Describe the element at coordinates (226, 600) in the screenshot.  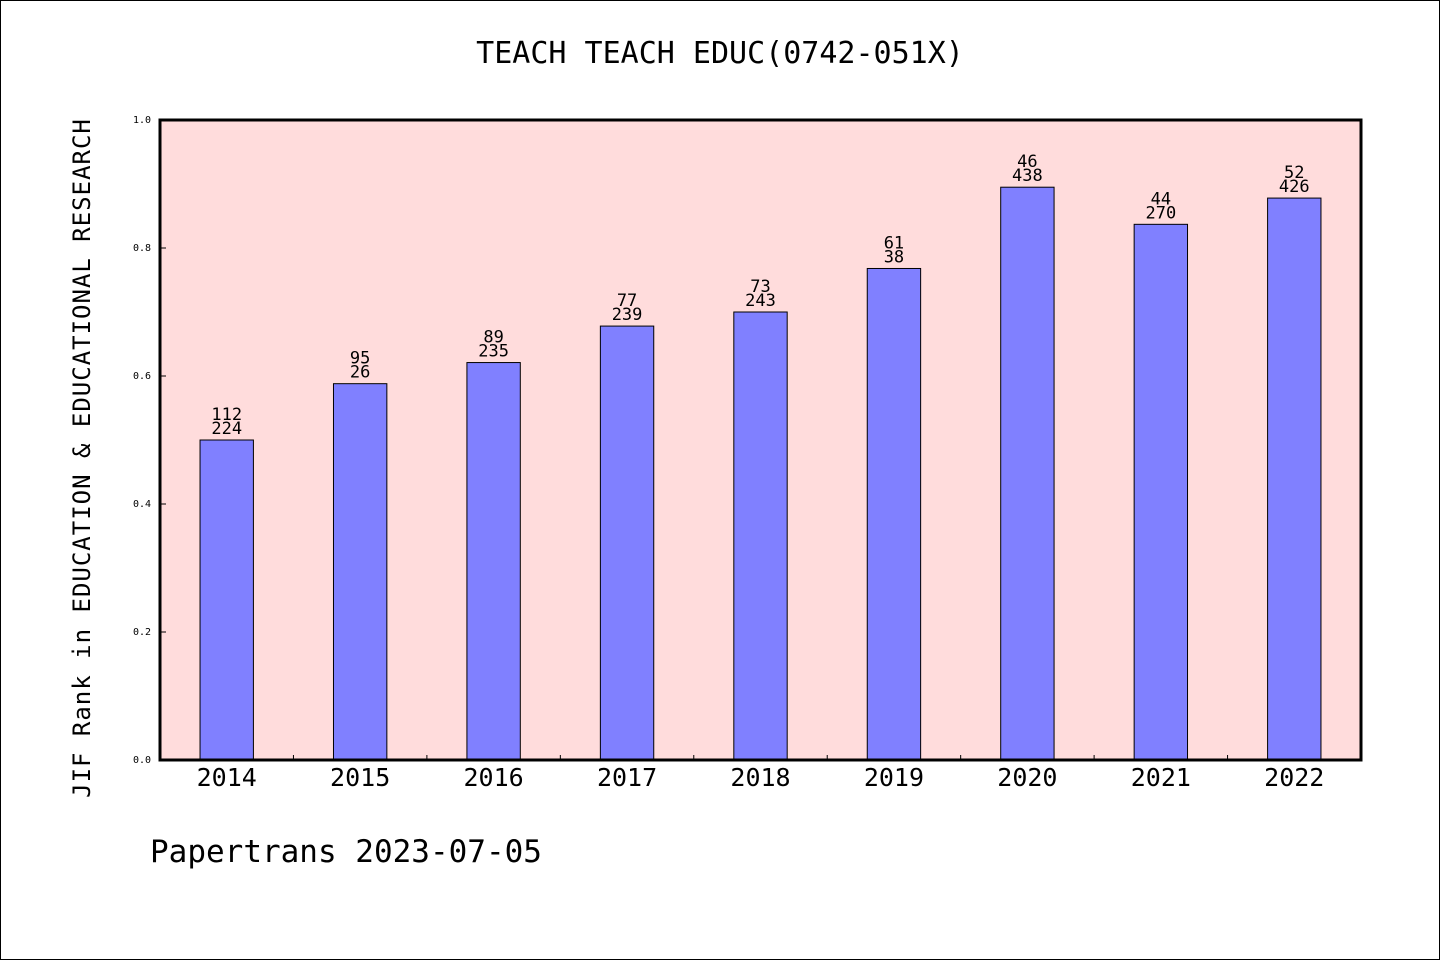
I see `bar-2014` at that location.